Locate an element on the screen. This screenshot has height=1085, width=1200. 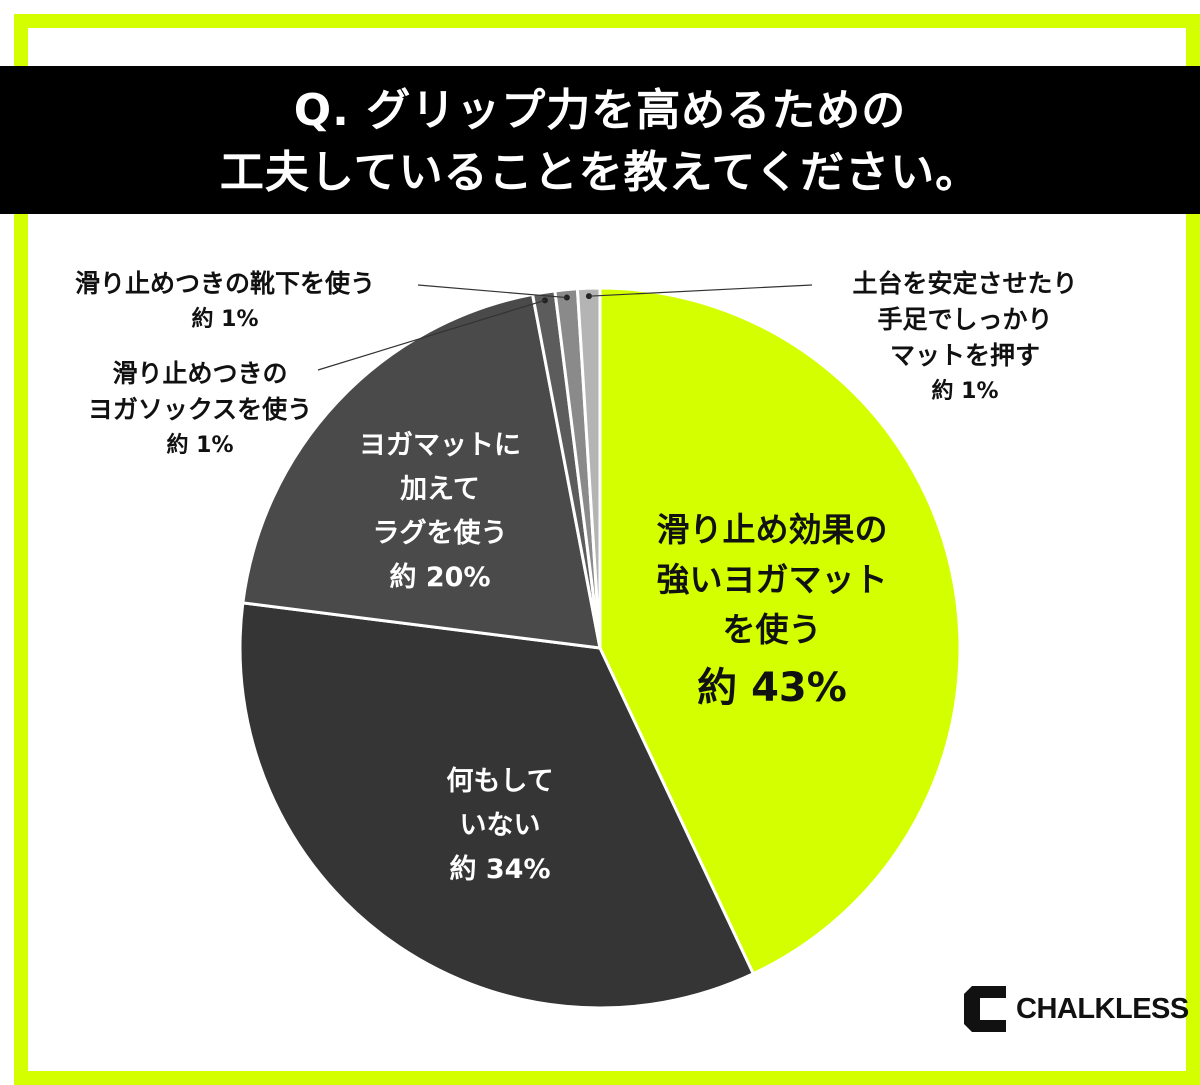
ext-label-socks-line-2: ヨガソックスを使う is located at coordinates (200, 409).